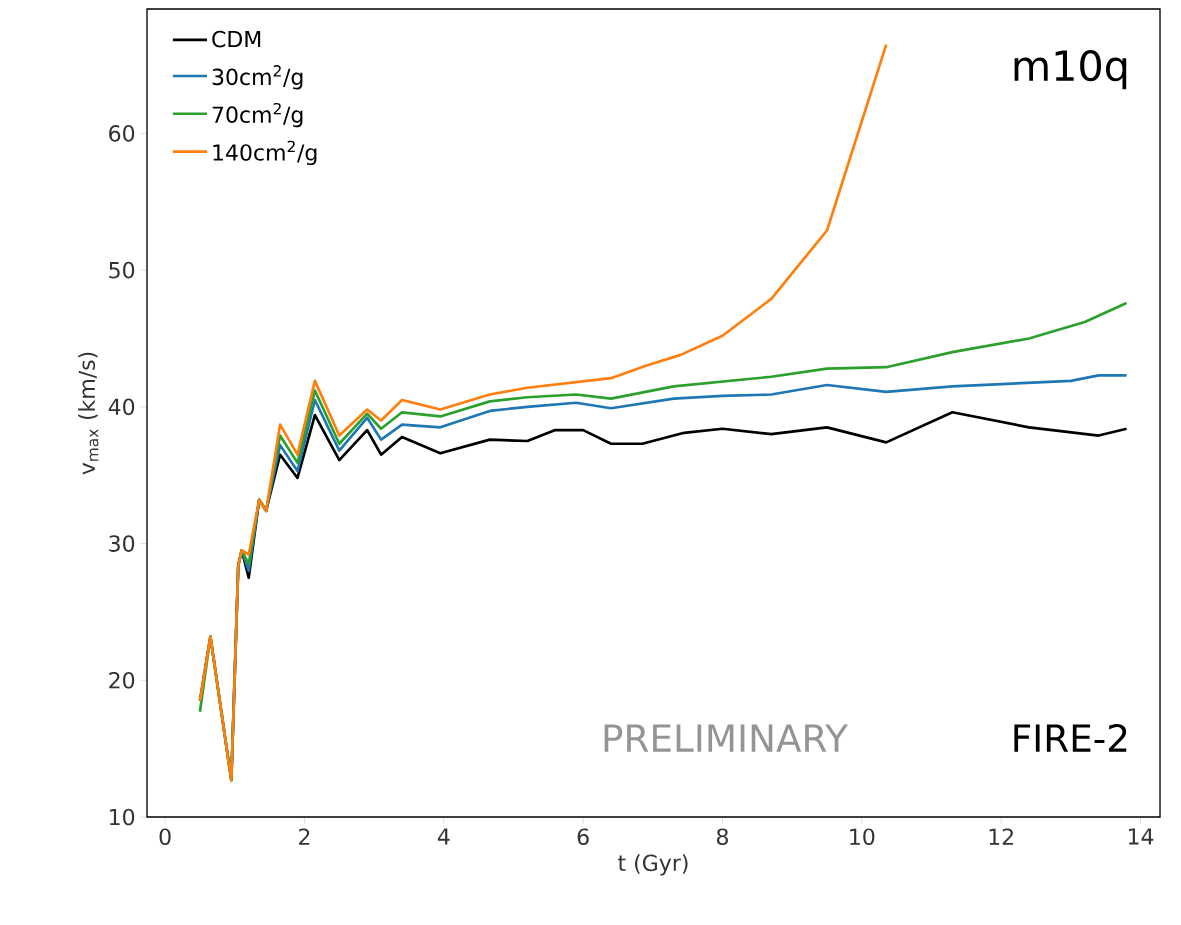  Describe the element at coordinates (583, 837) in the screenshot. I see `x-tick-label: 6` at that location.